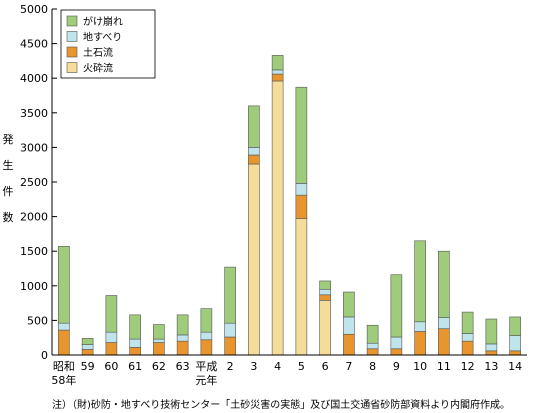 The image size is (534, 413). I want to click on legend-label: 地すべり, so click(102, 37).